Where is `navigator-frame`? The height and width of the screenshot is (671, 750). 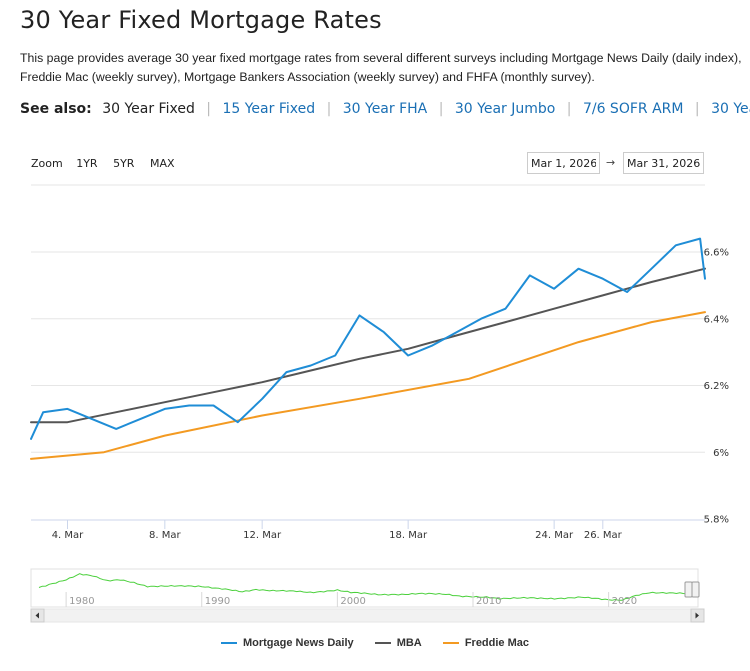 navigator-frame is located at coordinates (364, 588).